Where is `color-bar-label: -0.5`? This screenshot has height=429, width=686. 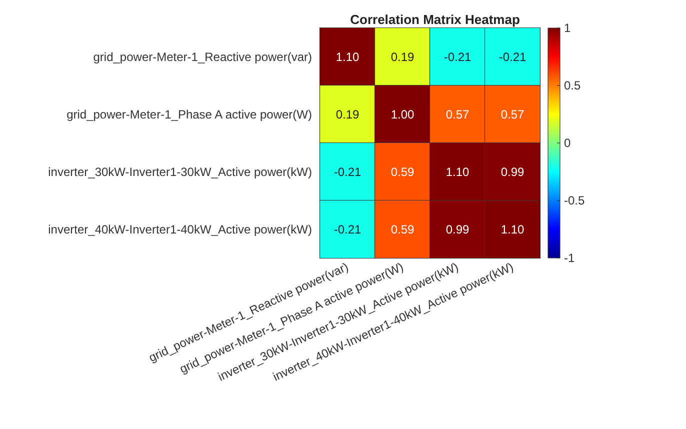
color-bar-label: -0.5 is located at coordinates (575, 201).